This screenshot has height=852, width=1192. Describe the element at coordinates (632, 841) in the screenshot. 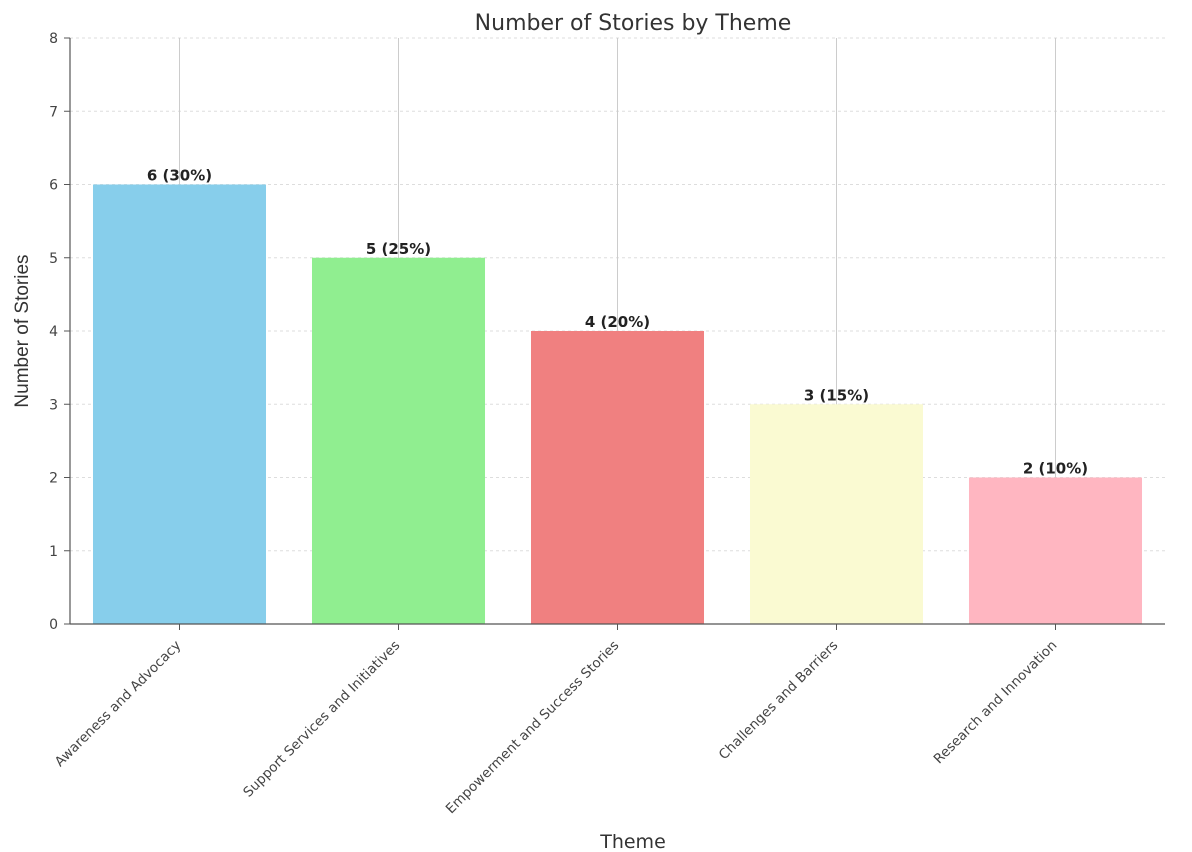

I see `x-axis-label: Theme` at that location.